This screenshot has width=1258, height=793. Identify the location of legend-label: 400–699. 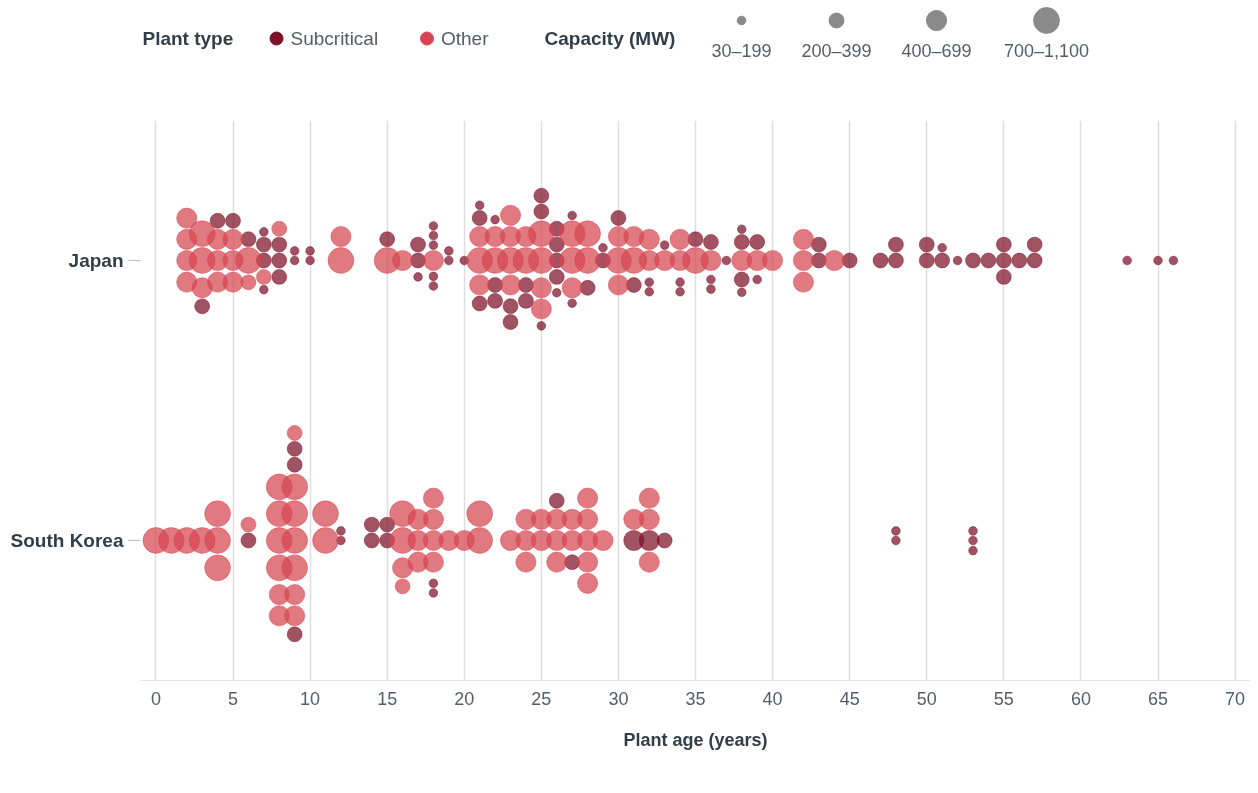
(936, 50).